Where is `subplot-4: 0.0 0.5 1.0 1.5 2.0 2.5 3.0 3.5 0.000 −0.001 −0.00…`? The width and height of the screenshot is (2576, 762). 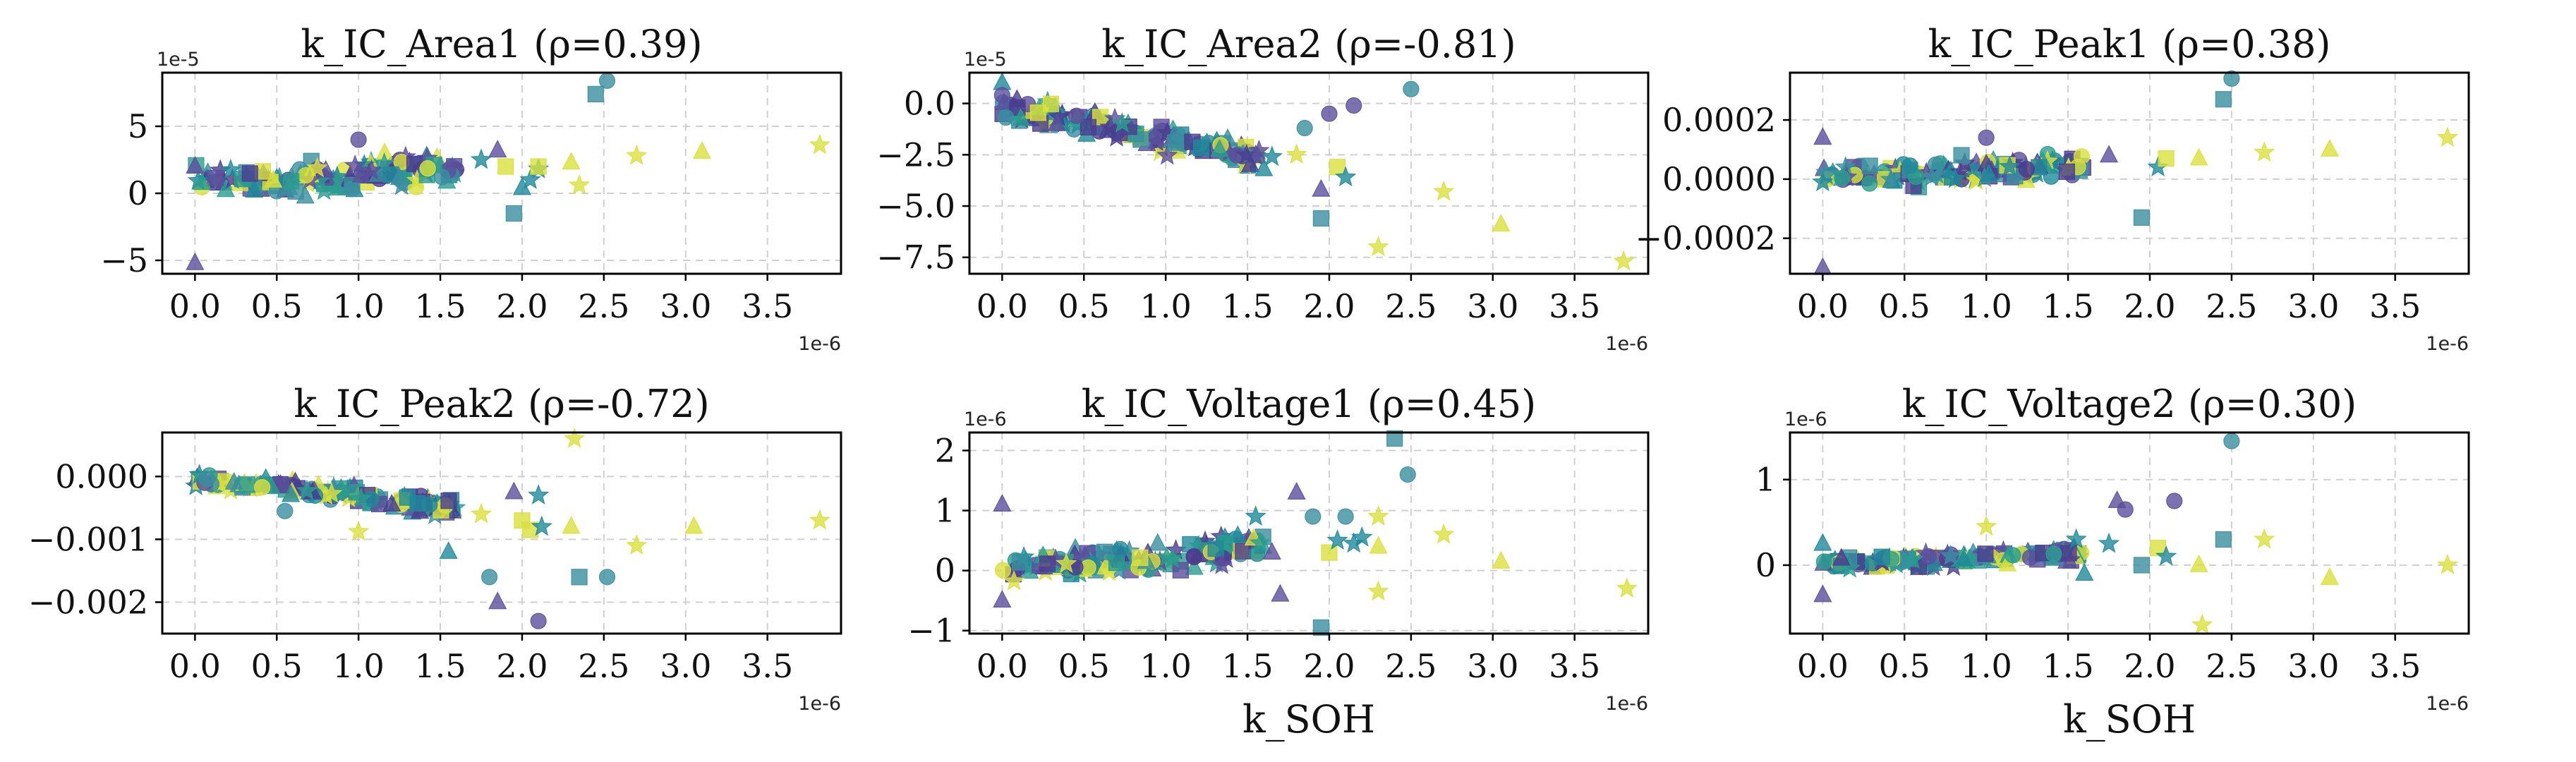
subplot-4: 0.0 0.5 1.0 1.5 2.0 2.5 3.0 3.5 0.000 −0.001 −0.00… is located at coordinates (435, 548).